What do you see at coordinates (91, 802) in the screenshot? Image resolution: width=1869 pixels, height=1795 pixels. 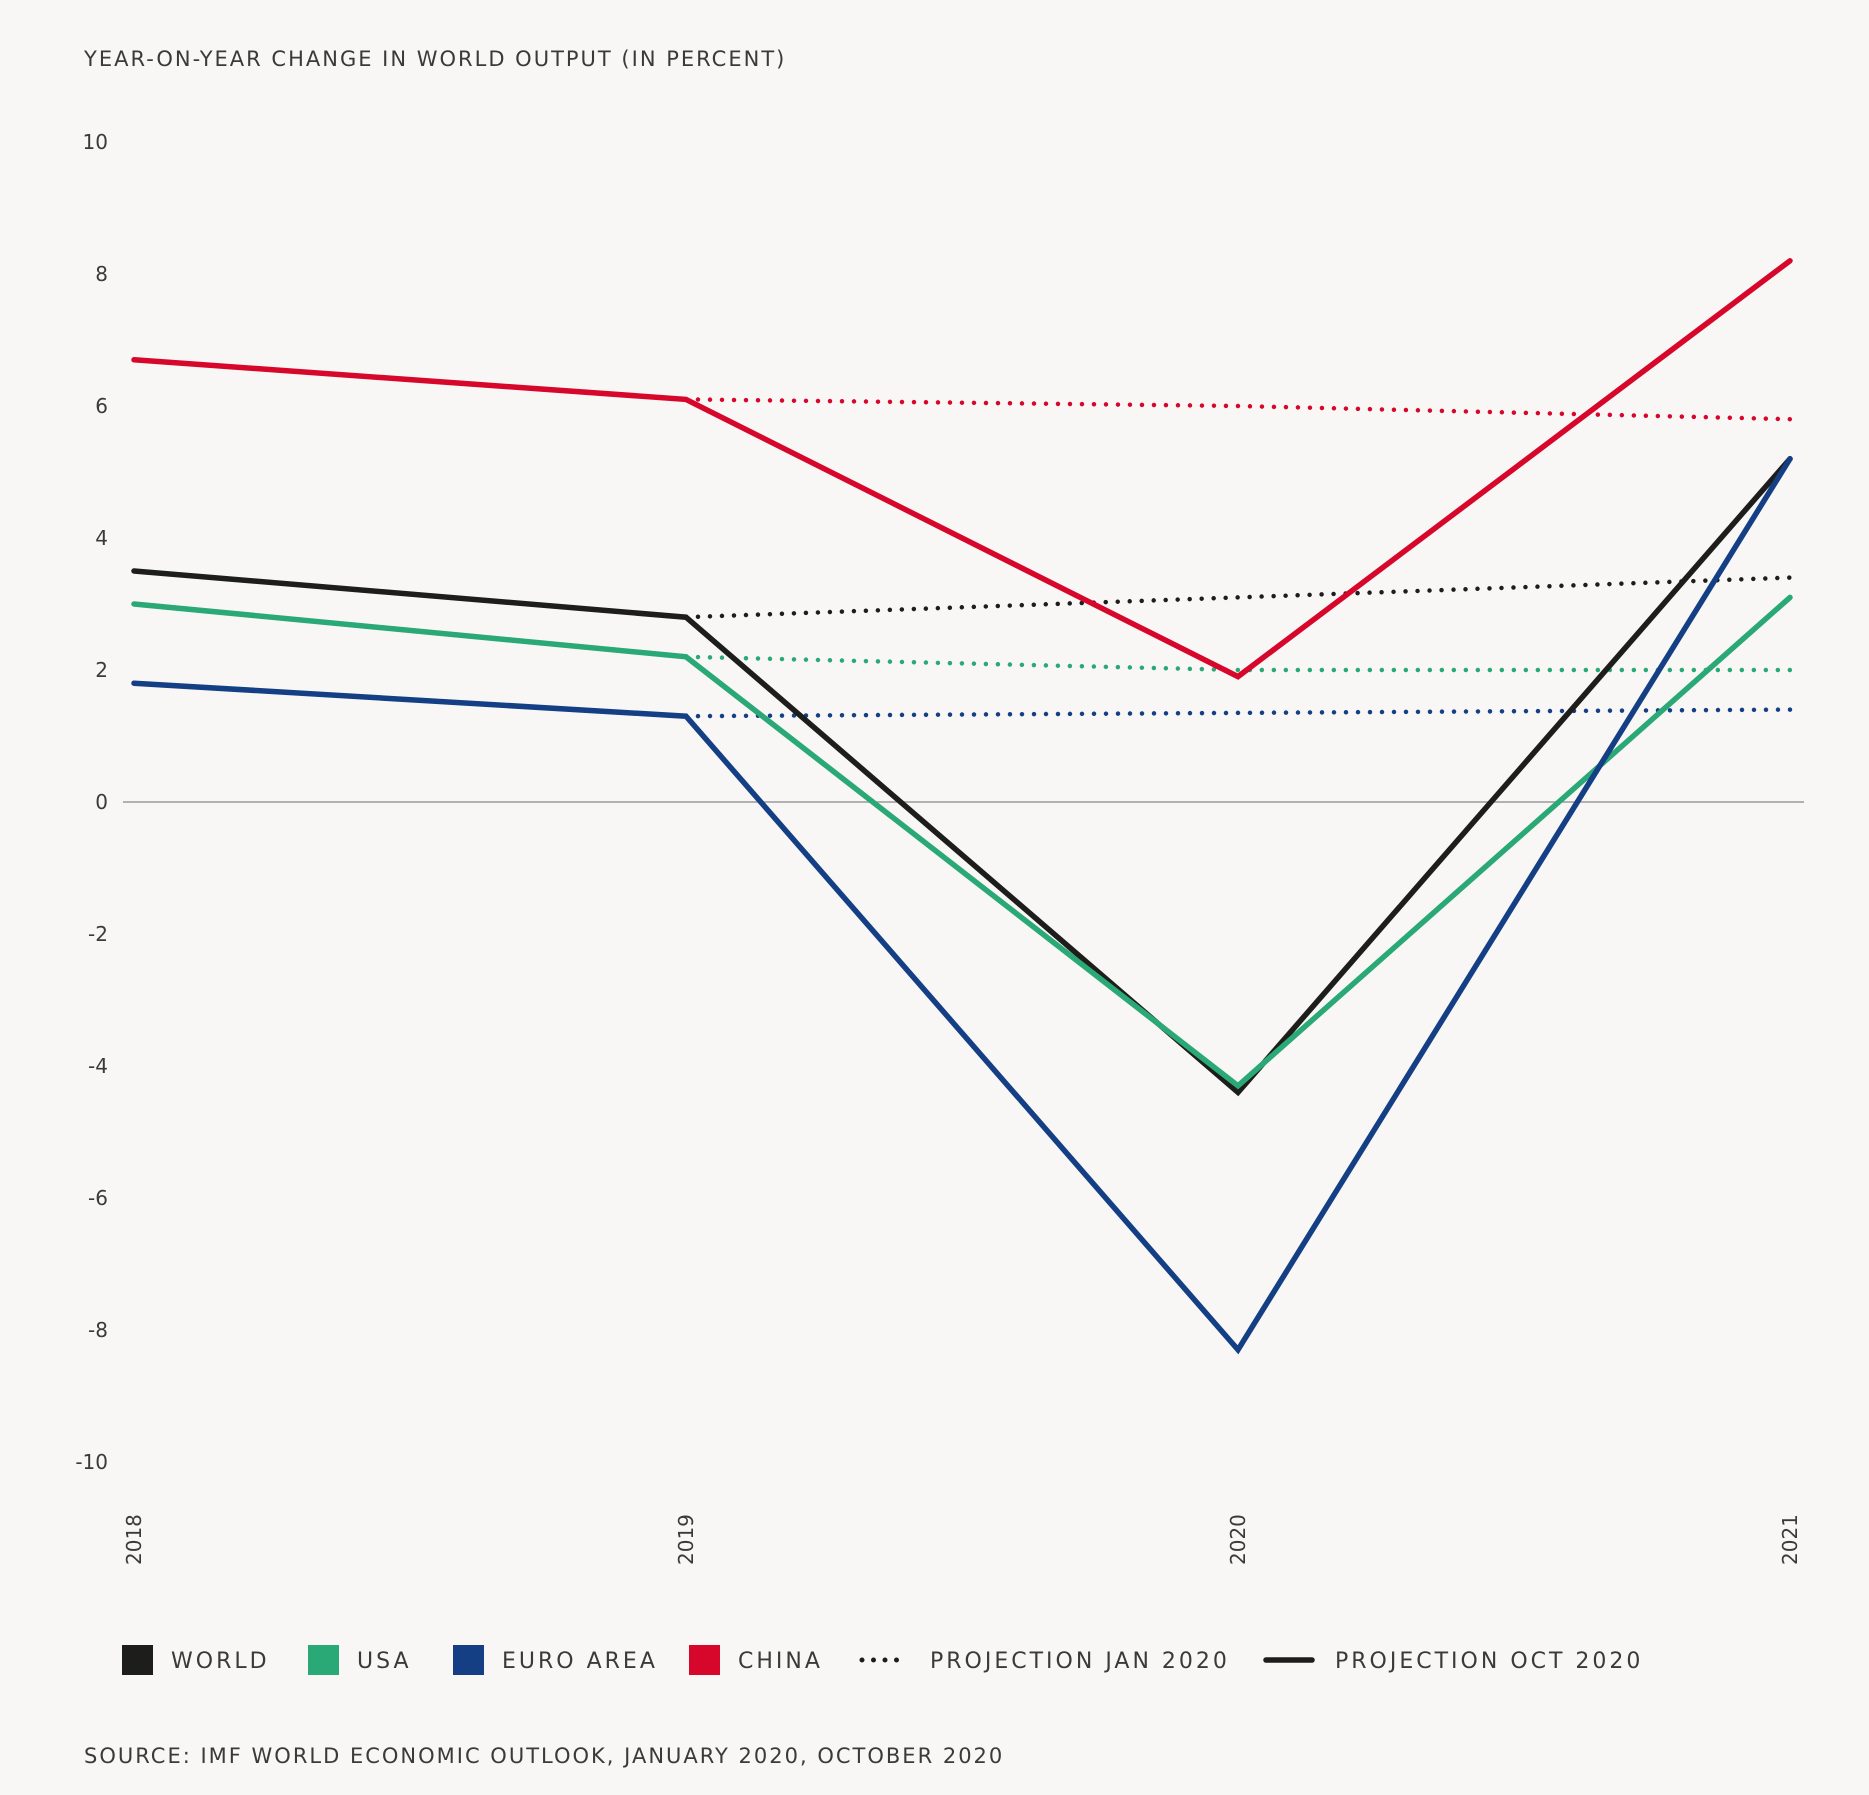 I see `y-axis-tick-labels: 10 8 6 4 2 0 -2 -4 -6 -8 -10` at bounding box center [91, 802].